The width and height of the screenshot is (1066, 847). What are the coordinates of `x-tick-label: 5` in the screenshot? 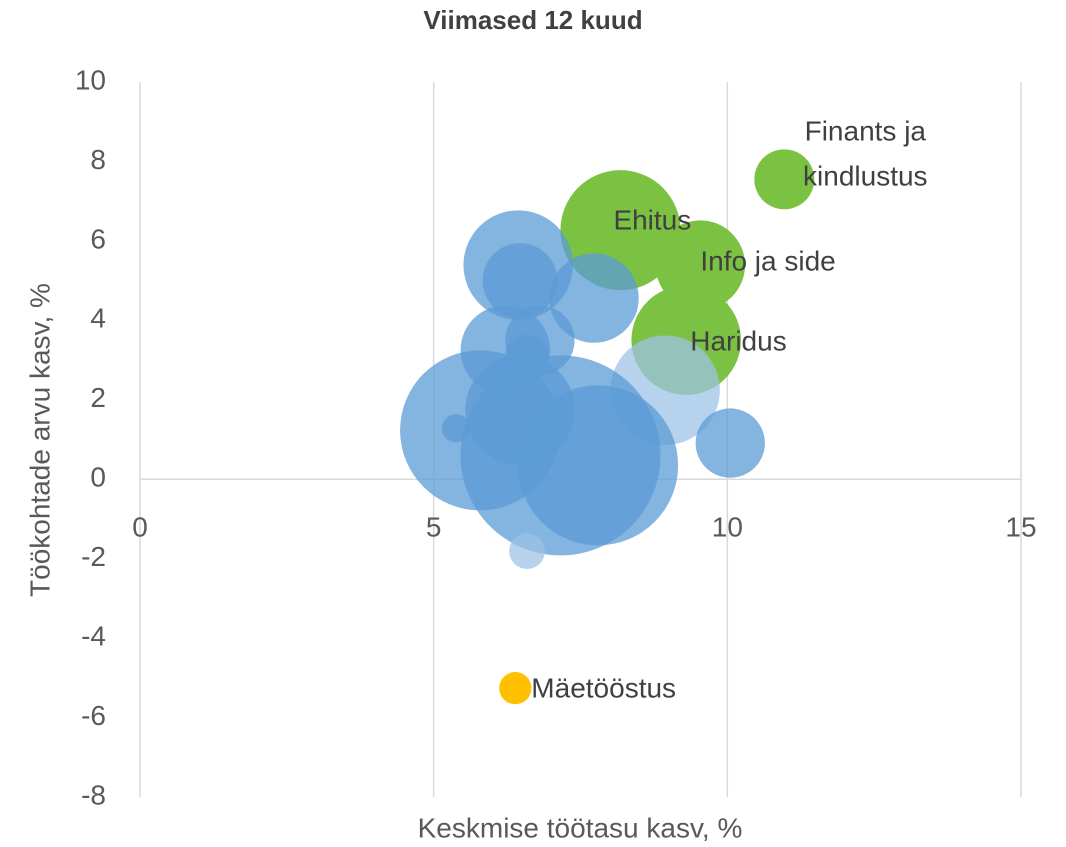 It's located at (434, 527).